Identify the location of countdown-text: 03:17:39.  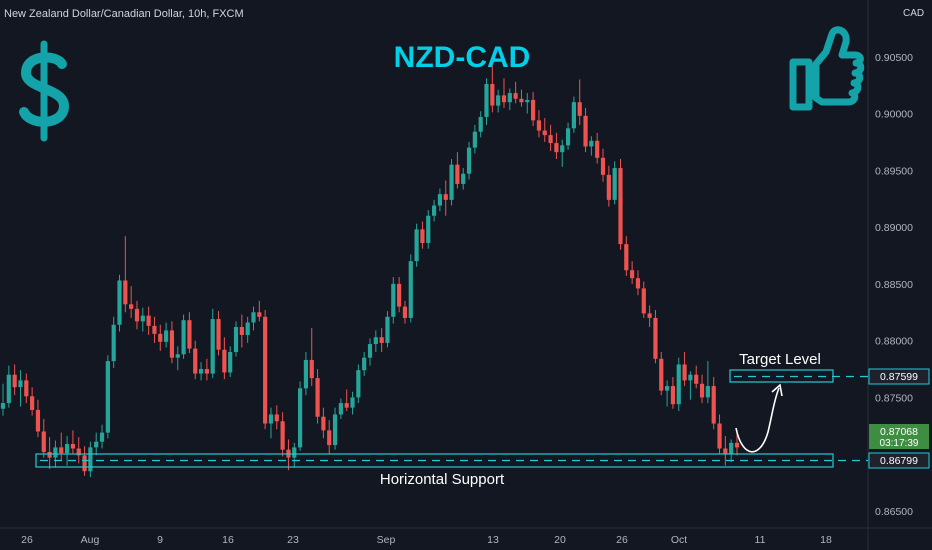
(899, 443).